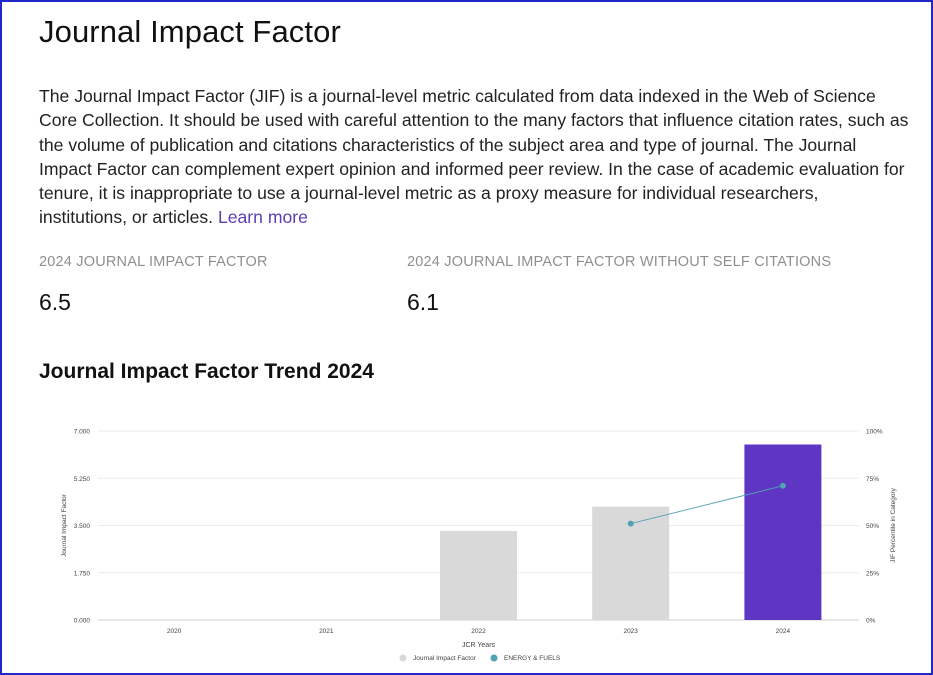 This screenshot has height=675, width=933. What do you see at coordinates (871, 621) in the screenshot?
I see `y2-tick-label: 0%` at bounding box center [871, 621].